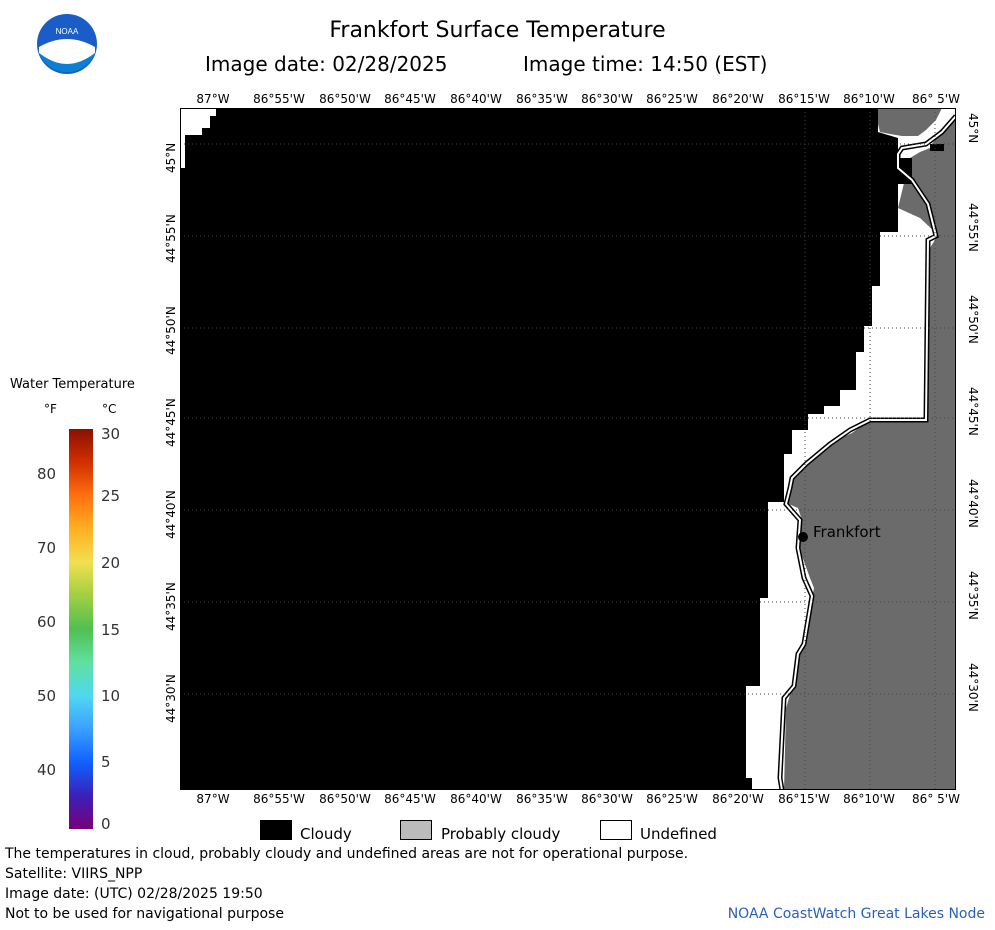 The width and height of the screenshot is (995, 930). Describe the element at coordinates (326, 834) in the screenshot. I see `cloudy-key-label: Cloudy` at that location.